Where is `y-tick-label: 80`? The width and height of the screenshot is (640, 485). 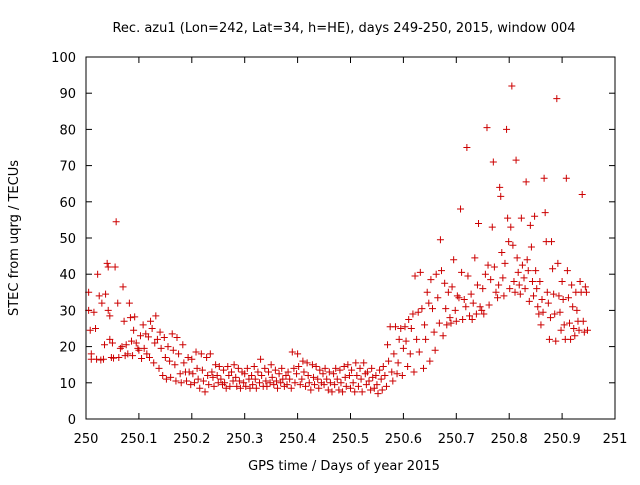 y-tick-label: 80 is located at coordinates (67, 130).